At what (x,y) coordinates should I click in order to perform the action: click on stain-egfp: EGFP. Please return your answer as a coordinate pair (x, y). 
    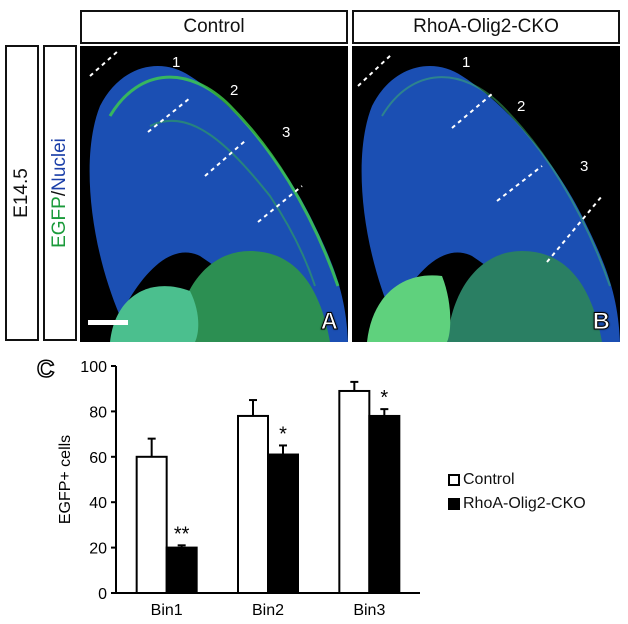
    Looking at the image, I should click on (59, 222).